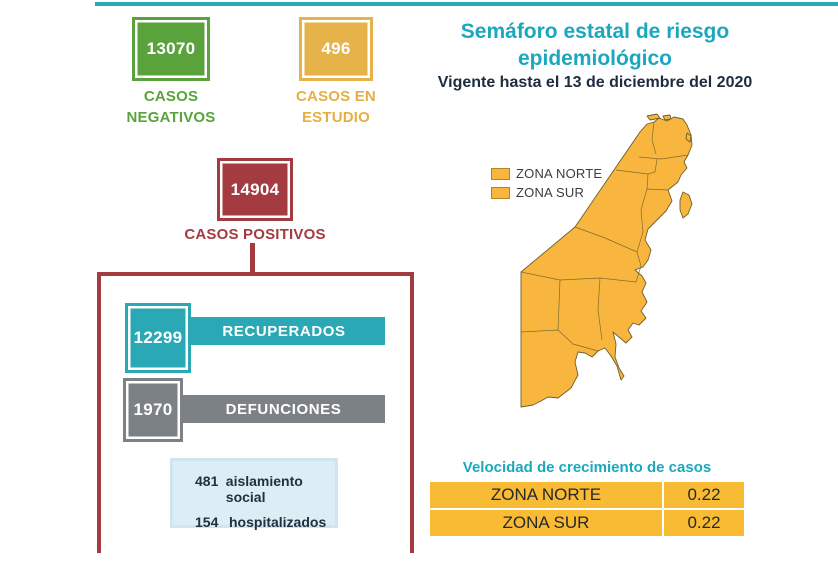 Image resolution: width=838 pixels, height=561 pixels. I want to click on hospitalized-row: 154 hospitalizados, so click(265, 522).